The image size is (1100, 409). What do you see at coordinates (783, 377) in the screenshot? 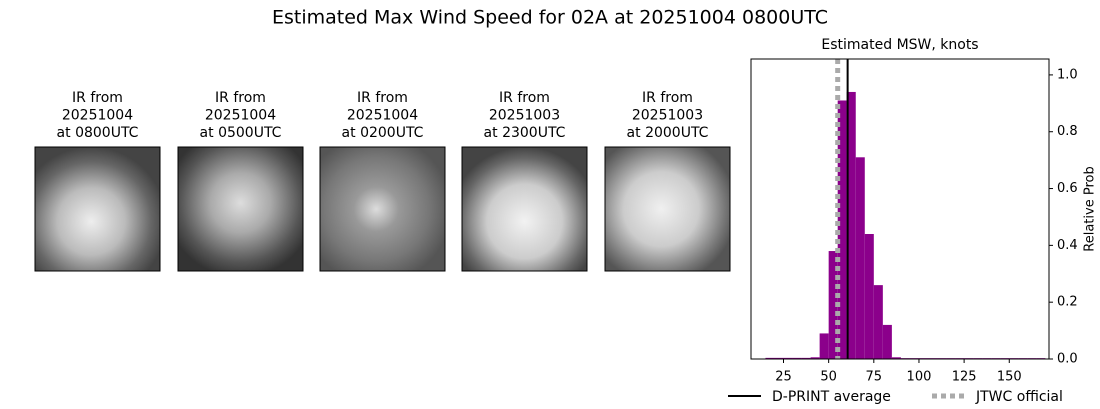
I see `x-tick-label: 25` at bounding box center [783, 377].